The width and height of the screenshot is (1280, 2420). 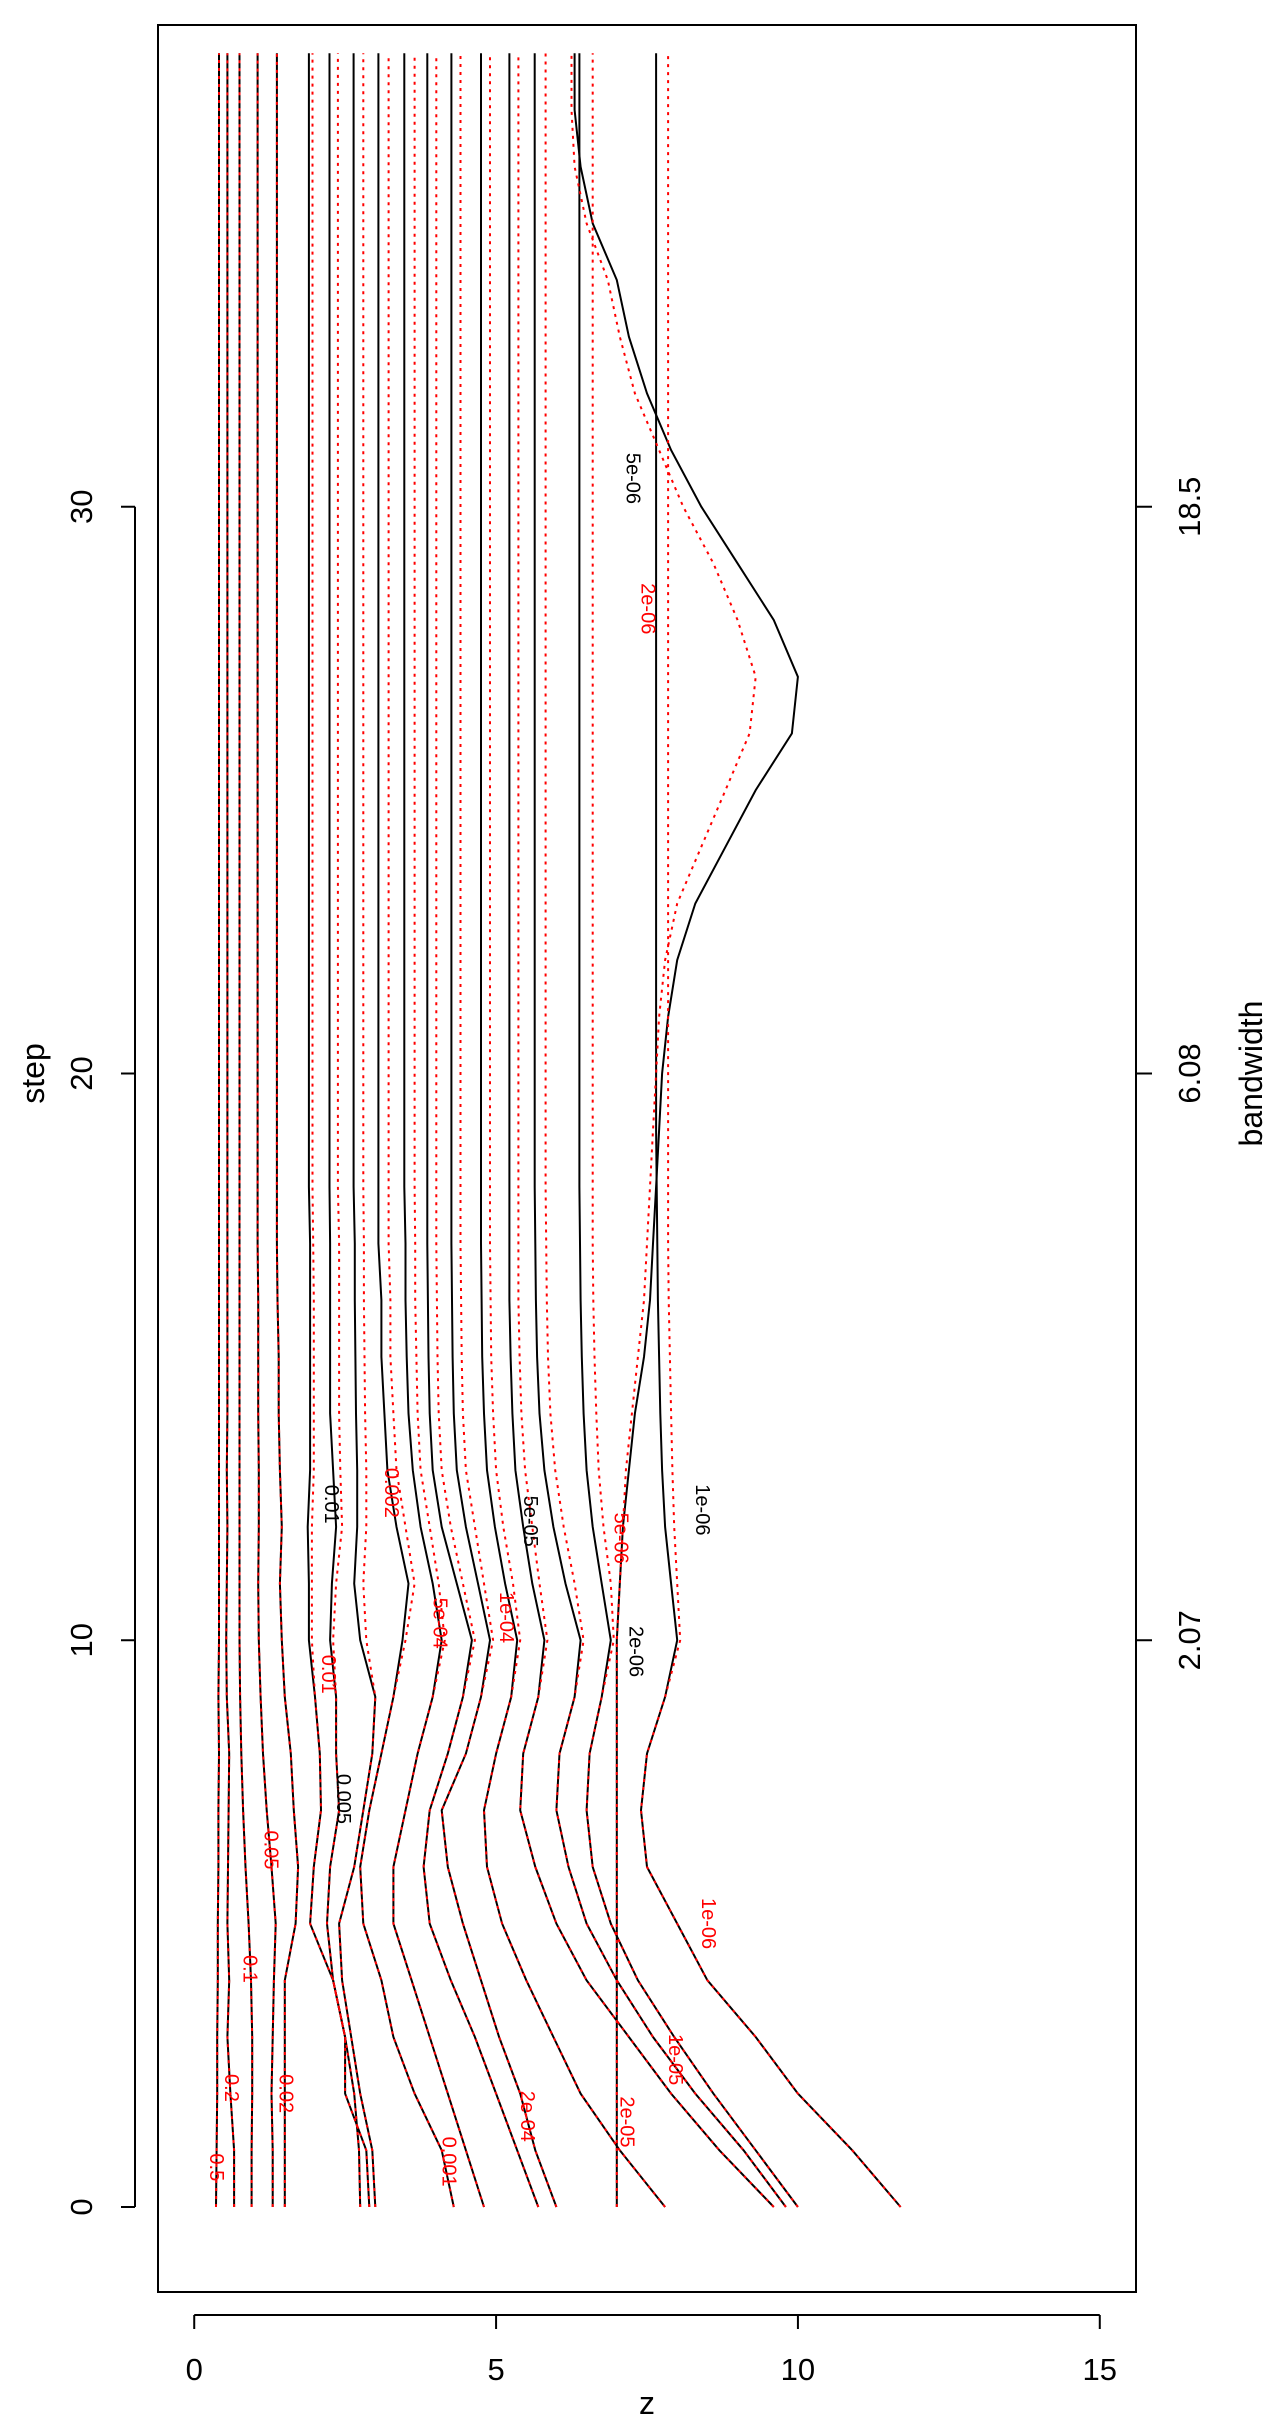 I want to click on x-tick-label: 10, so click(x=798, y=2369).